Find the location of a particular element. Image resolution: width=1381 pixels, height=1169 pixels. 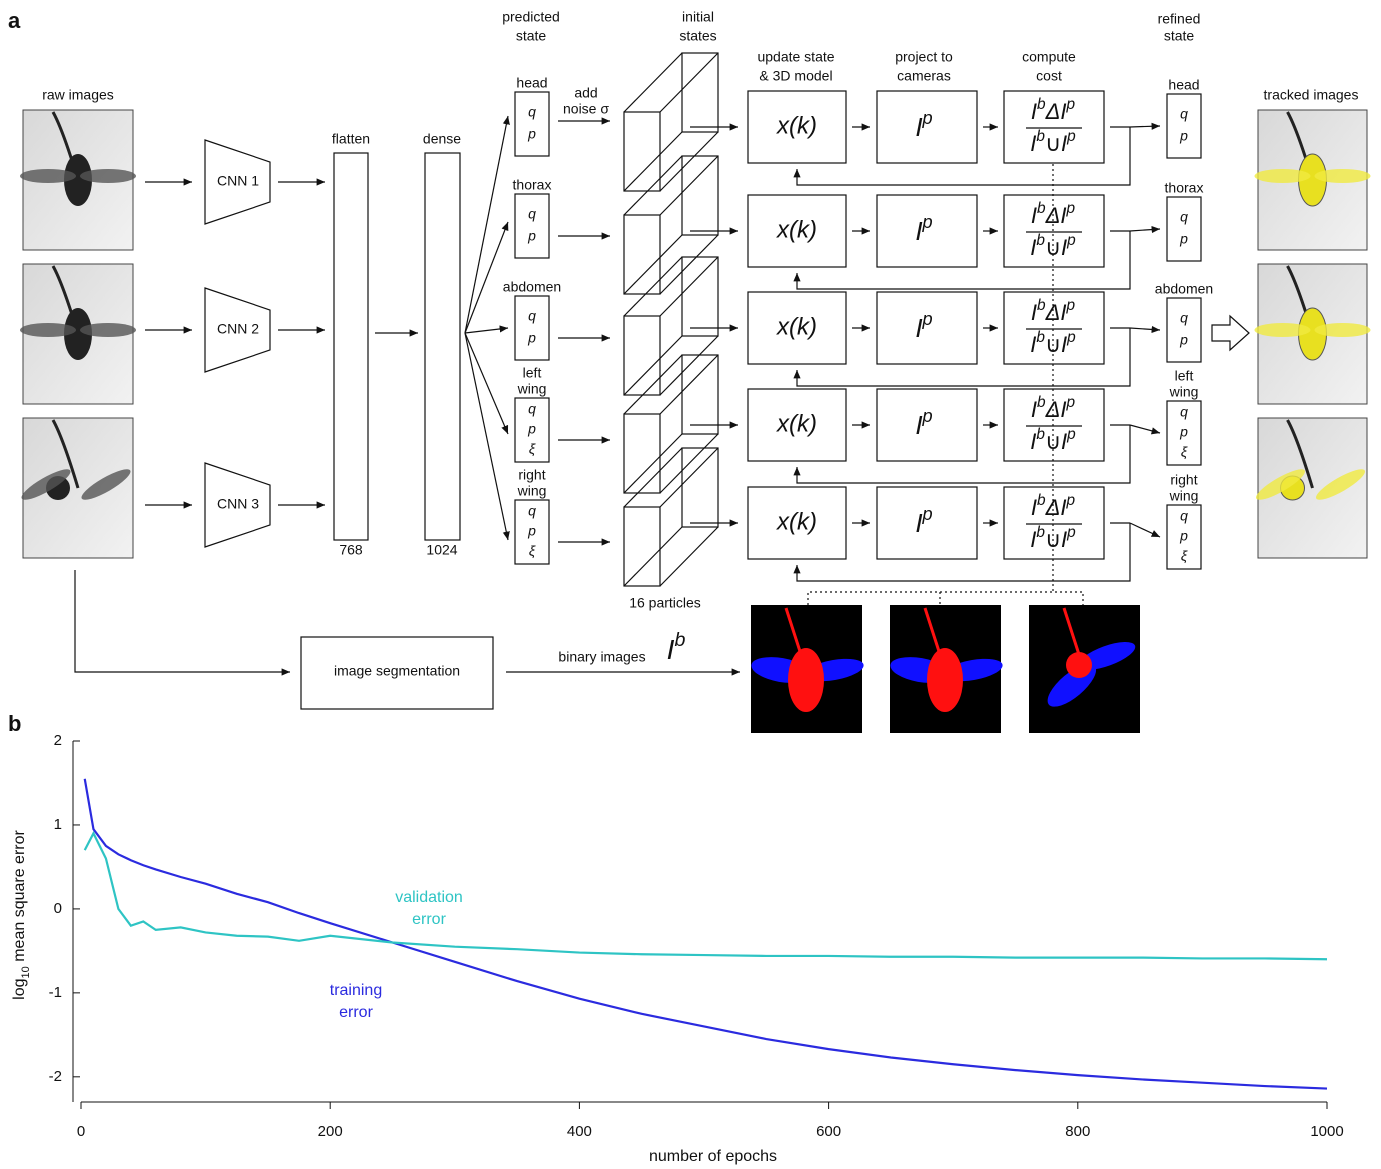

section-label: tracked images is located at coordinates (1311, 95).